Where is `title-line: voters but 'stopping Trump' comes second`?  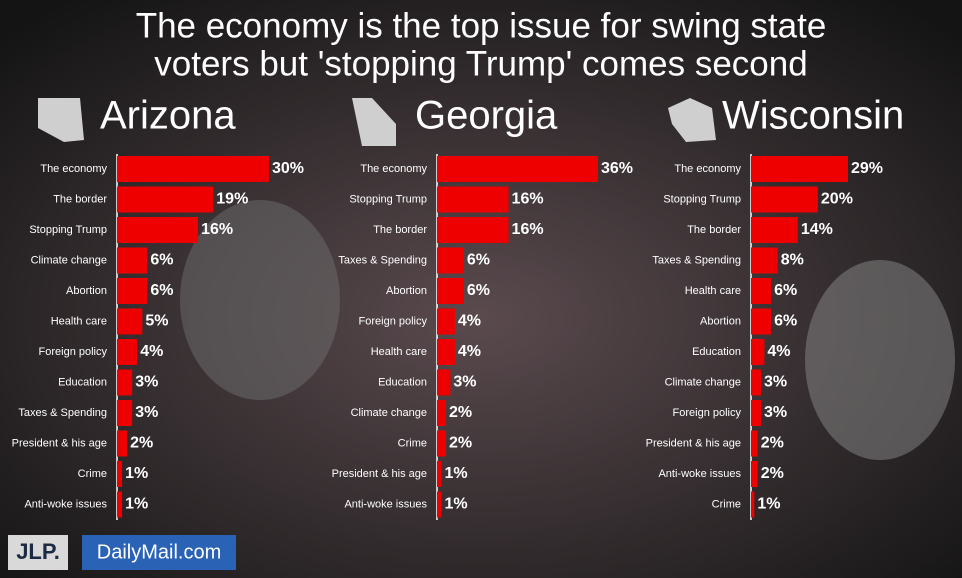 title-line: voters but 'stopping Trump' comes second is located at coordinates (480, 63).